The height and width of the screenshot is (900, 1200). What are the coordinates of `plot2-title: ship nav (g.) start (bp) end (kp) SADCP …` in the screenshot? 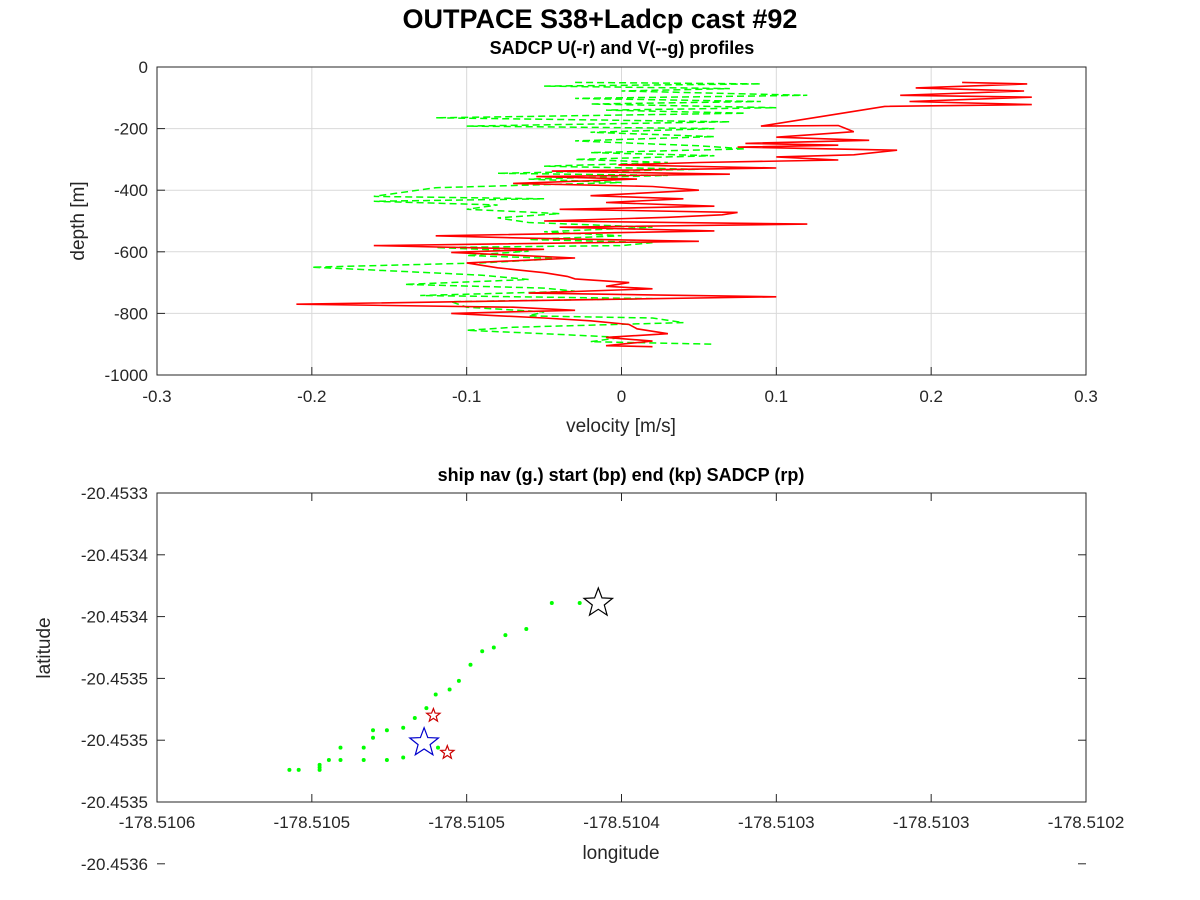 It's located at (621, 475).